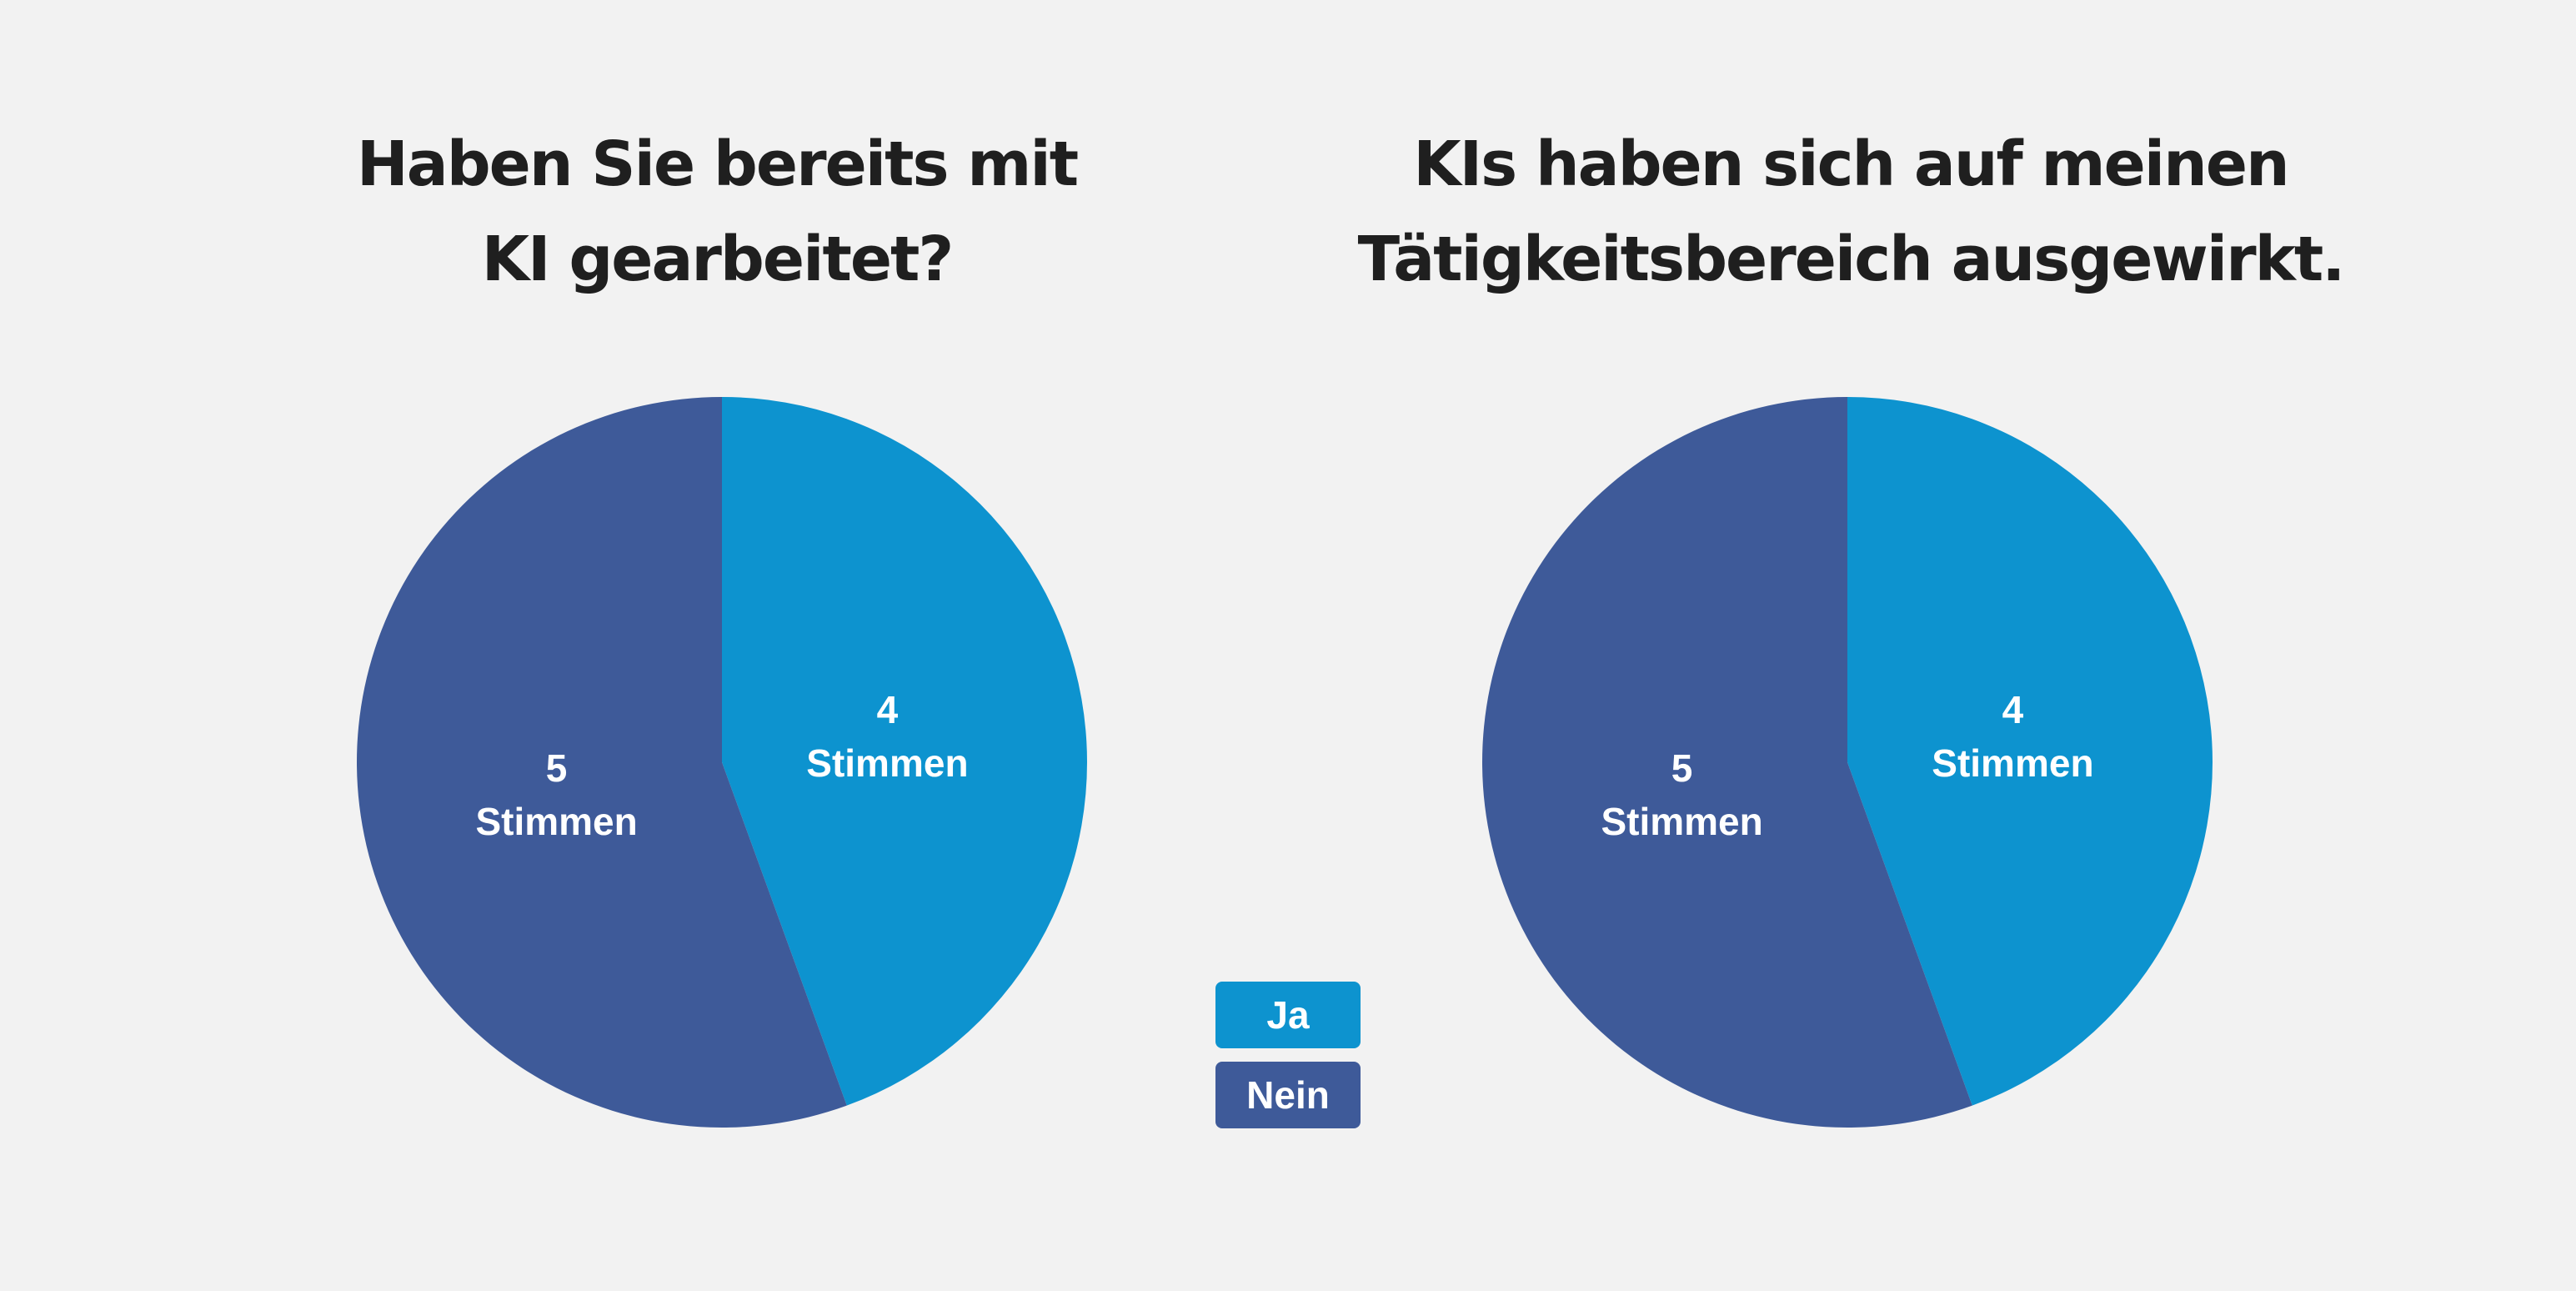 Image resolution: width=2576 pixels, height=1291 pixels. I want to click on legend: Ja Nein, so click(1288, 1062).